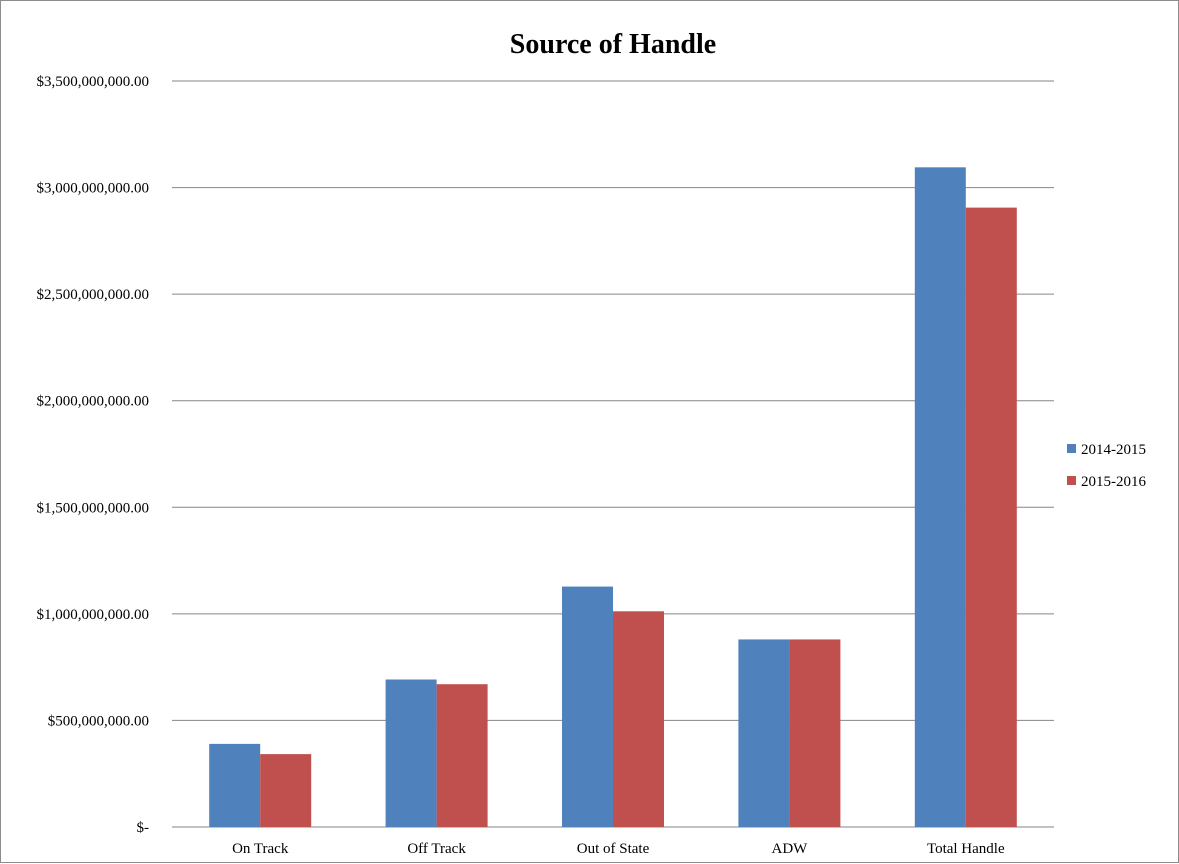 Image resolution: width=1179 pixels, height=864 pixels. I want to click on x-tick-label: Off Track, so click(436, 849).